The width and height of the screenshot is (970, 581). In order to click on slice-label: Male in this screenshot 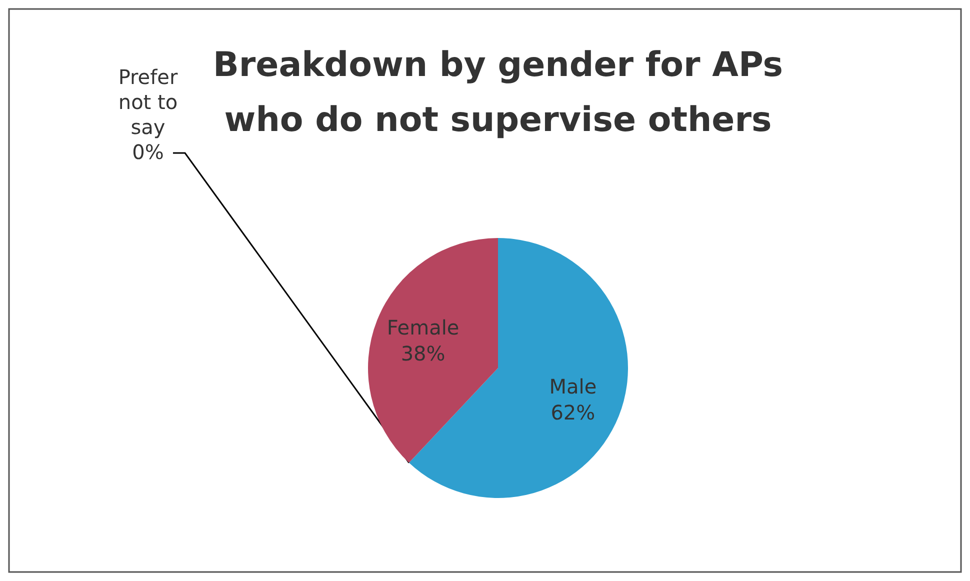, I will do `click(573, 386)`.